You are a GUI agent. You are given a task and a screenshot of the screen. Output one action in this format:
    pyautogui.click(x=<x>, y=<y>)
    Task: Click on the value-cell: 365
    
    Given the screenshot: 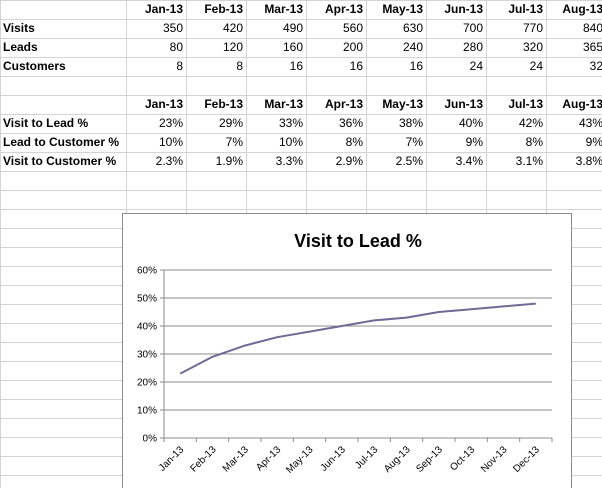 What is the action you would take?
    pyautogui.click(x=592, y=47)
    